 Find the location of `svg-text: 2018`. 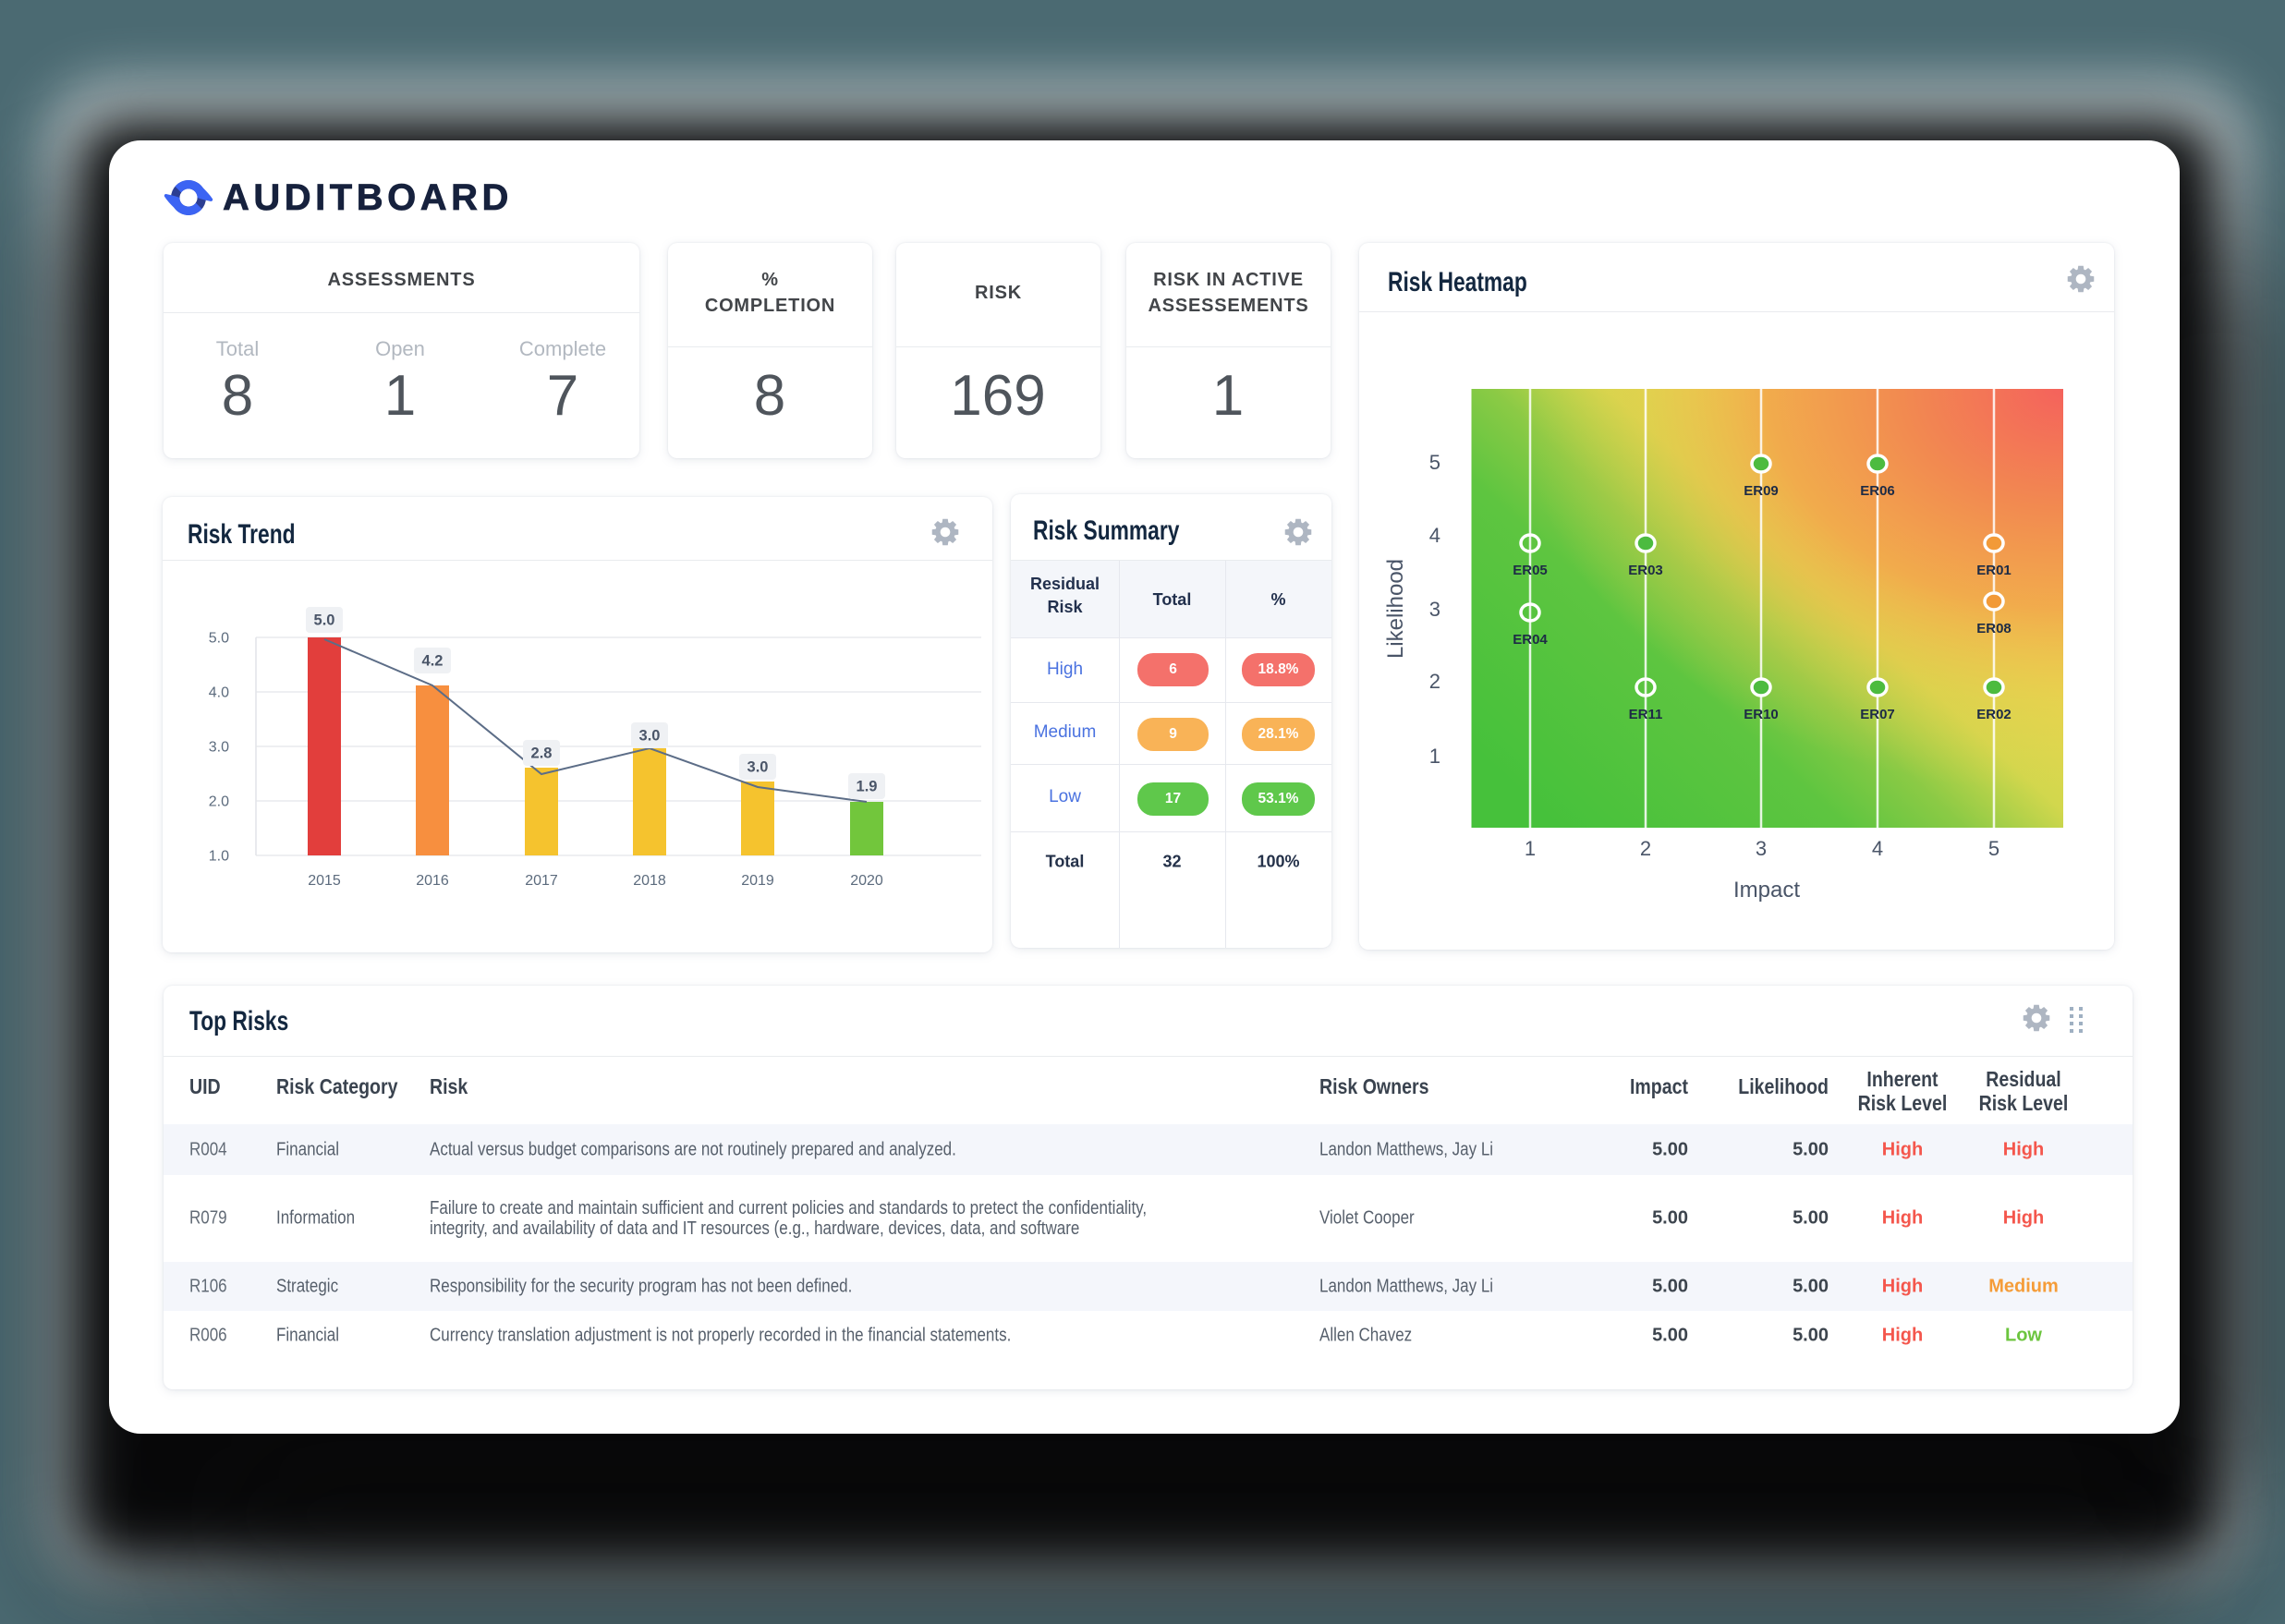

svg-text: 2018 is located at coordinates (649, 881).